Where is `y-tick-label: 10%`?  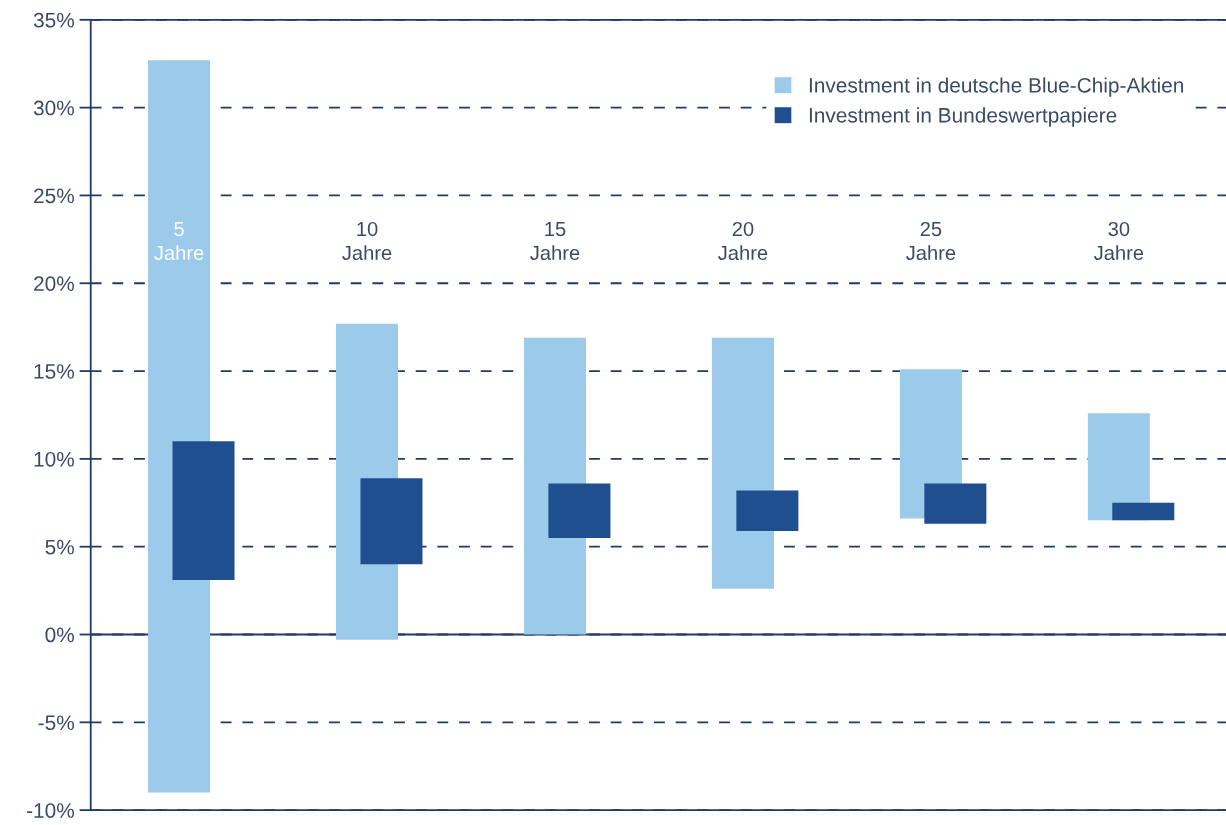
y-tick-label: 10% is located at coordinates (54, 459).